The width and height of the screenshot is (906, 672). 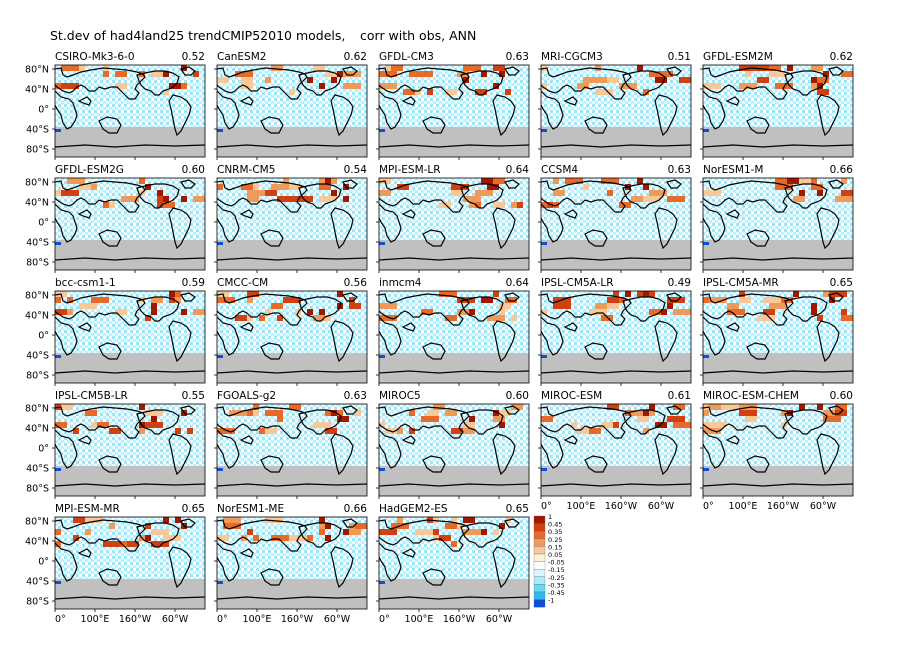 I want to click on model-corr: 0.60, so click(x=841, y=396).